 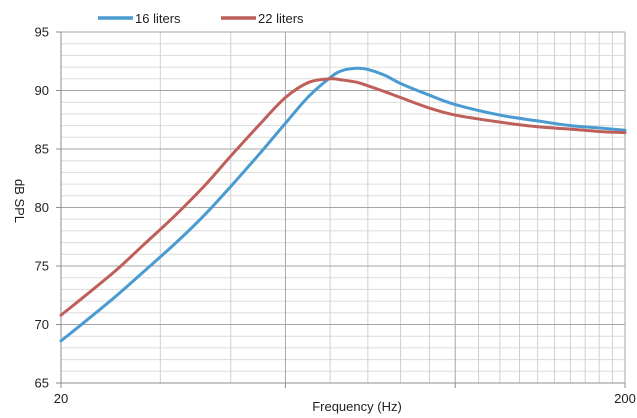 I want to click on y-axis-label: dB SPL, so click(x=19, y=201).